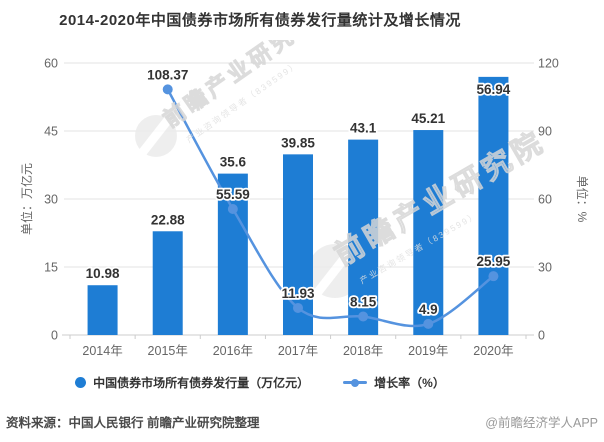 The image size is (604, 442). What do you see at coordinates (168, 351) in the screenshot?
I see `x-axis-label: 2015年` at bounding box center [168, 351].